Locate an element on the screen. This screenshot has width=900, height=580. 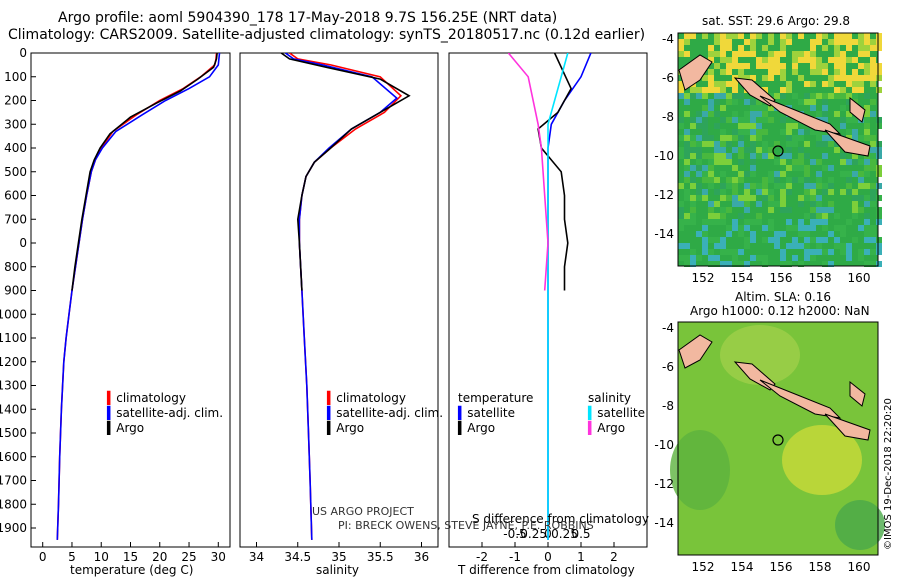
temperature-axis-label: temperature (deg C) is located at coordinates (132, 570).